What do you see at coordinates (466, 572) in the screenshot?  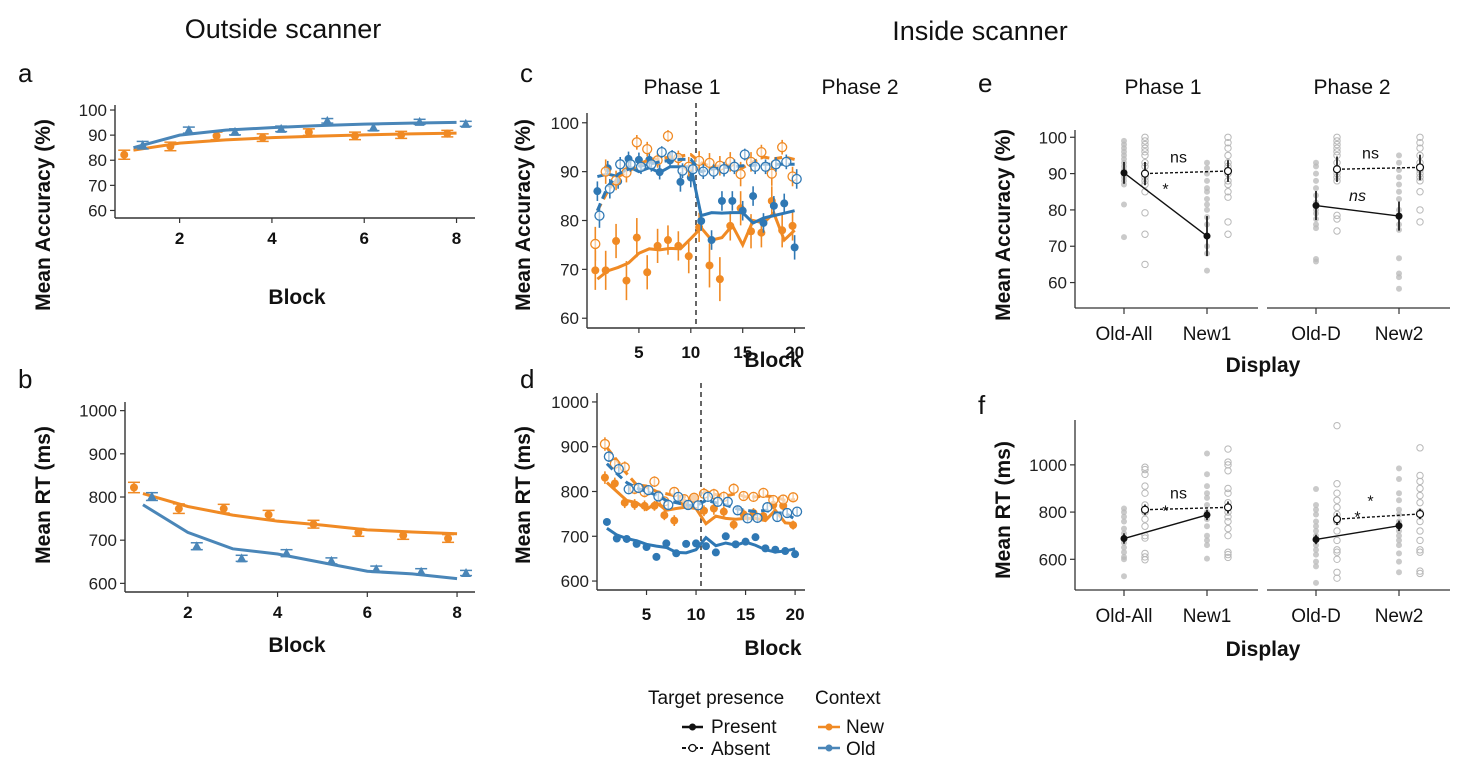 I see `panel-b-point-old` at bounding box center [466, 572].